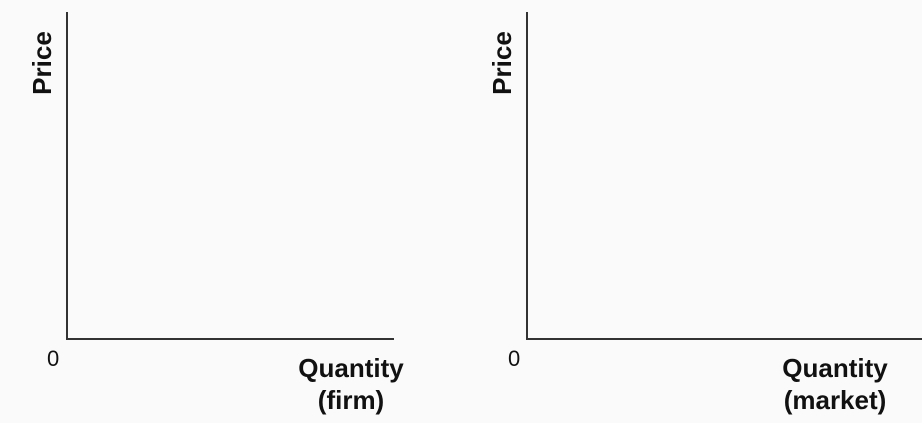 Image resolution: width=922 pixels, height=423 pixels. I want to click on market-y-axis, so click(527, 175).